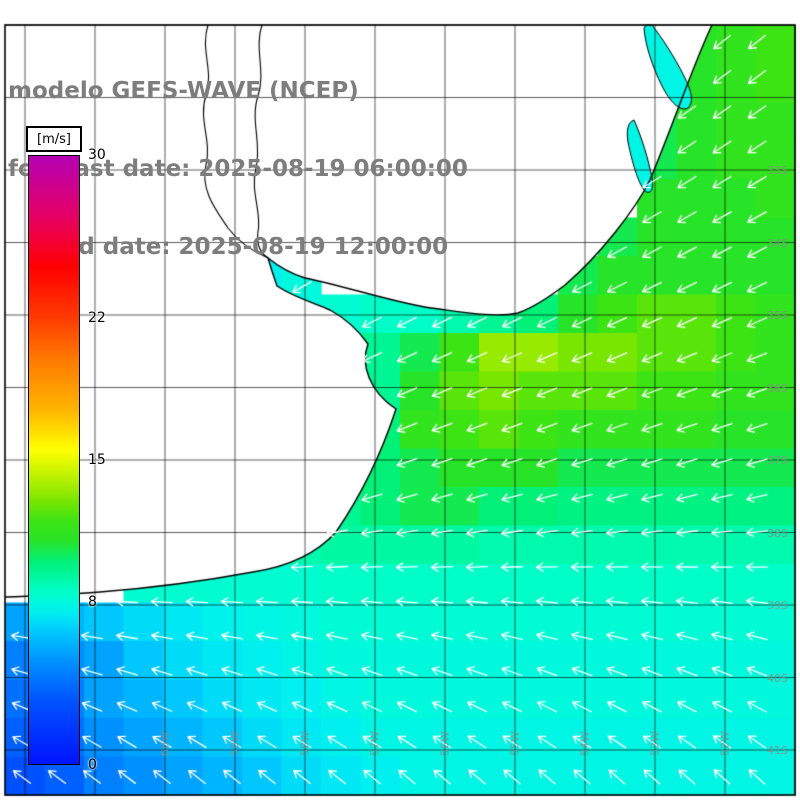 This screenshot has width=800, height=800. What do you see at coordinates (777, 315) in the screenshot?
I see `lat-label-35S: 35S` at bounding box center [777, 315].